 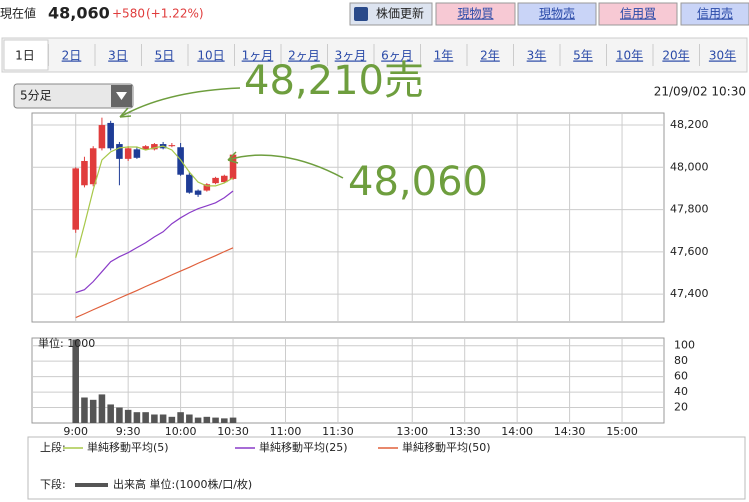 I want to click on tab: 1日, so click(x=25, y=56).